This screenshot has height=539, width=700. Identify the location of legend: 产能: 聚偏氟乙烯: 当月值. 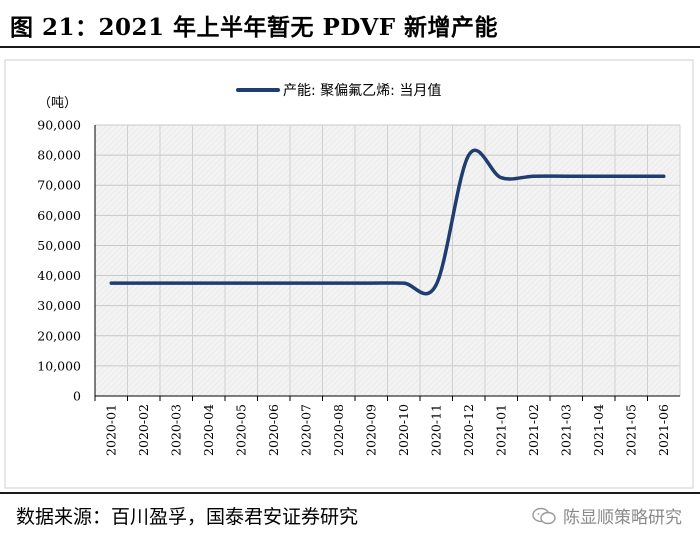
(338, 91).